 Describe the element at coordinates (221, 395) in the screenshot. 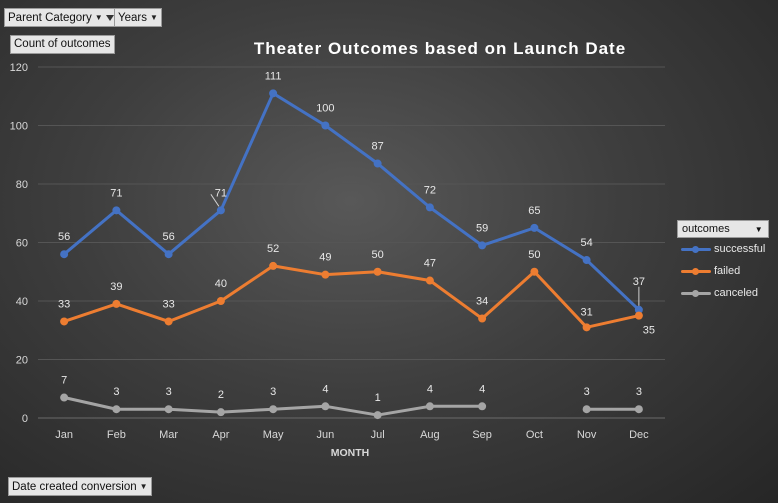

I see `data-label-canceled: 2` at that location.